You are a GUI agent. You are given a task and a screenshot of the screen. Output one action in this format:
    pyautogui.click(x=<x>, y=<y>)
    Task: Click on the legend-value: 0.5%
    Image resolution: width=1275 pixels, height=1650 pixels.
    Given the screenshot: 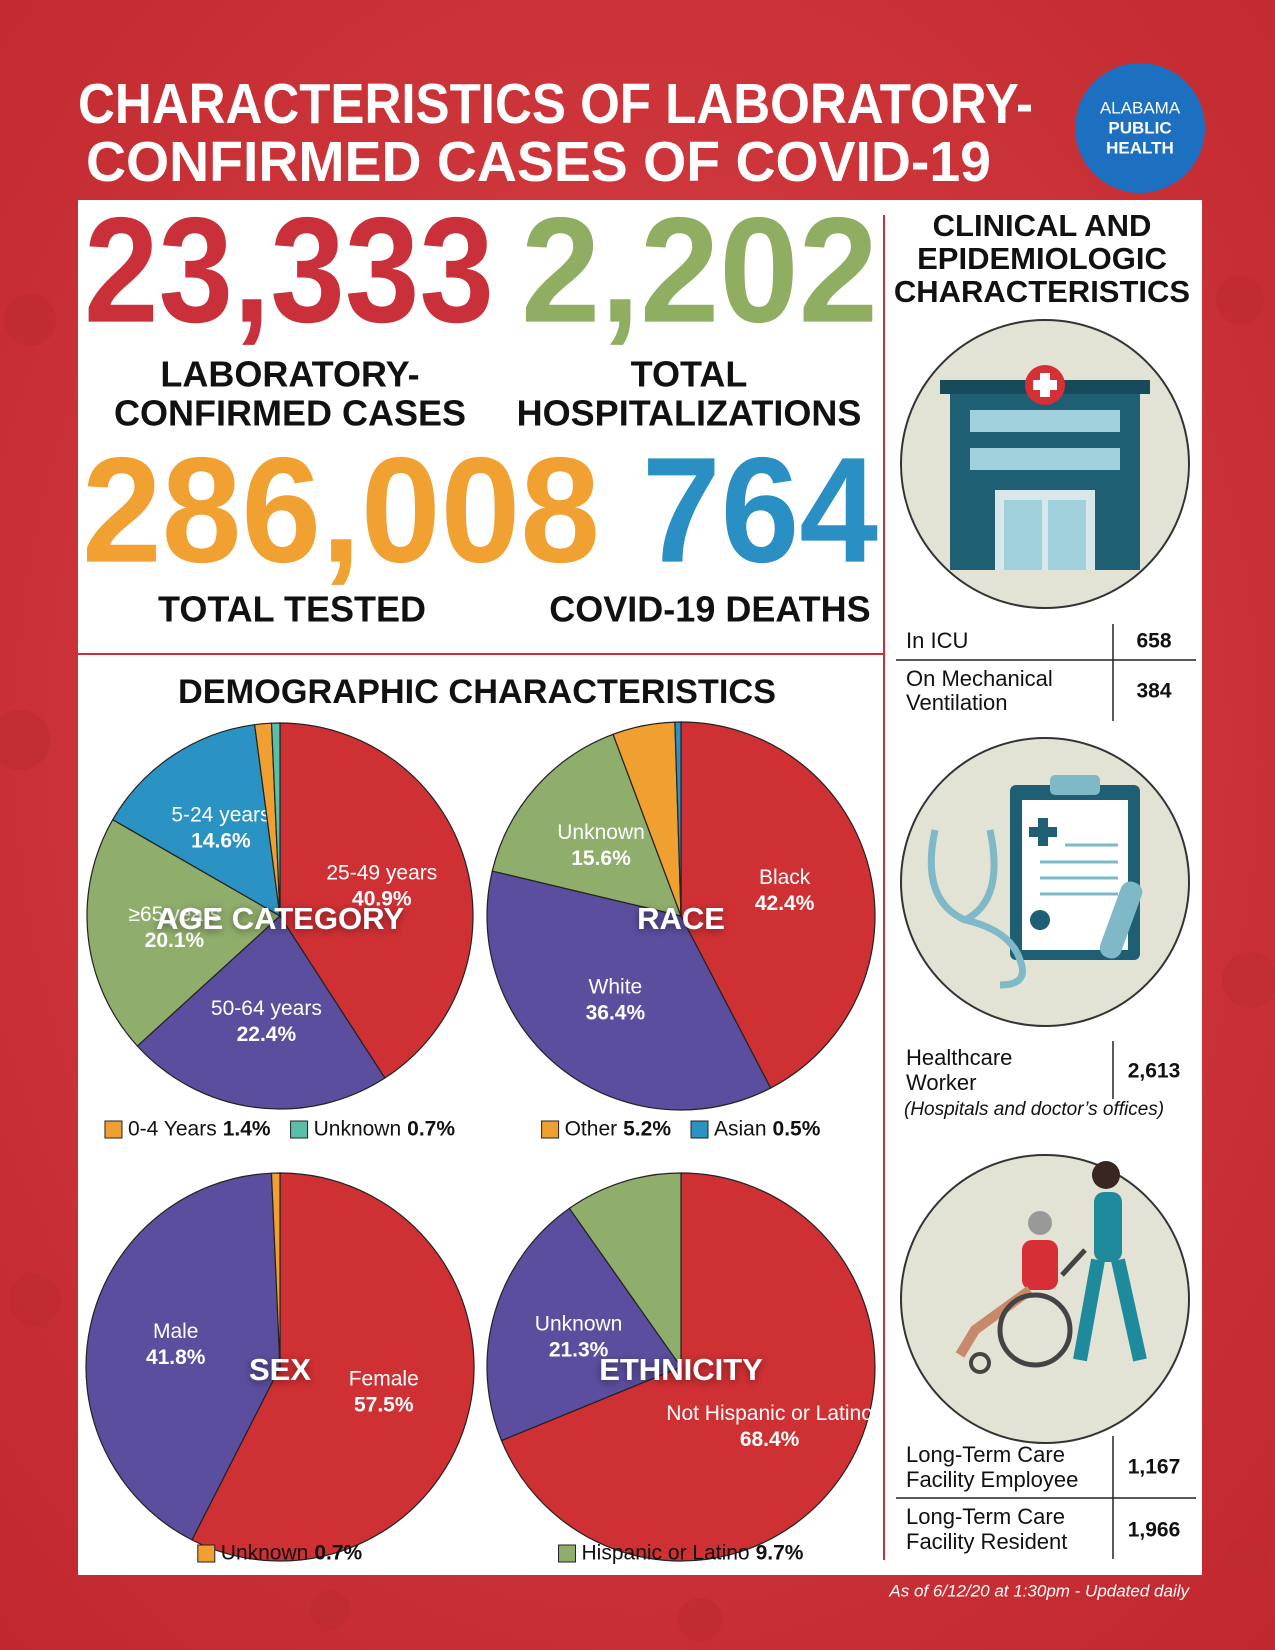 What is the action you would take?
    pyautogui.click(x=797, y=1129)
    